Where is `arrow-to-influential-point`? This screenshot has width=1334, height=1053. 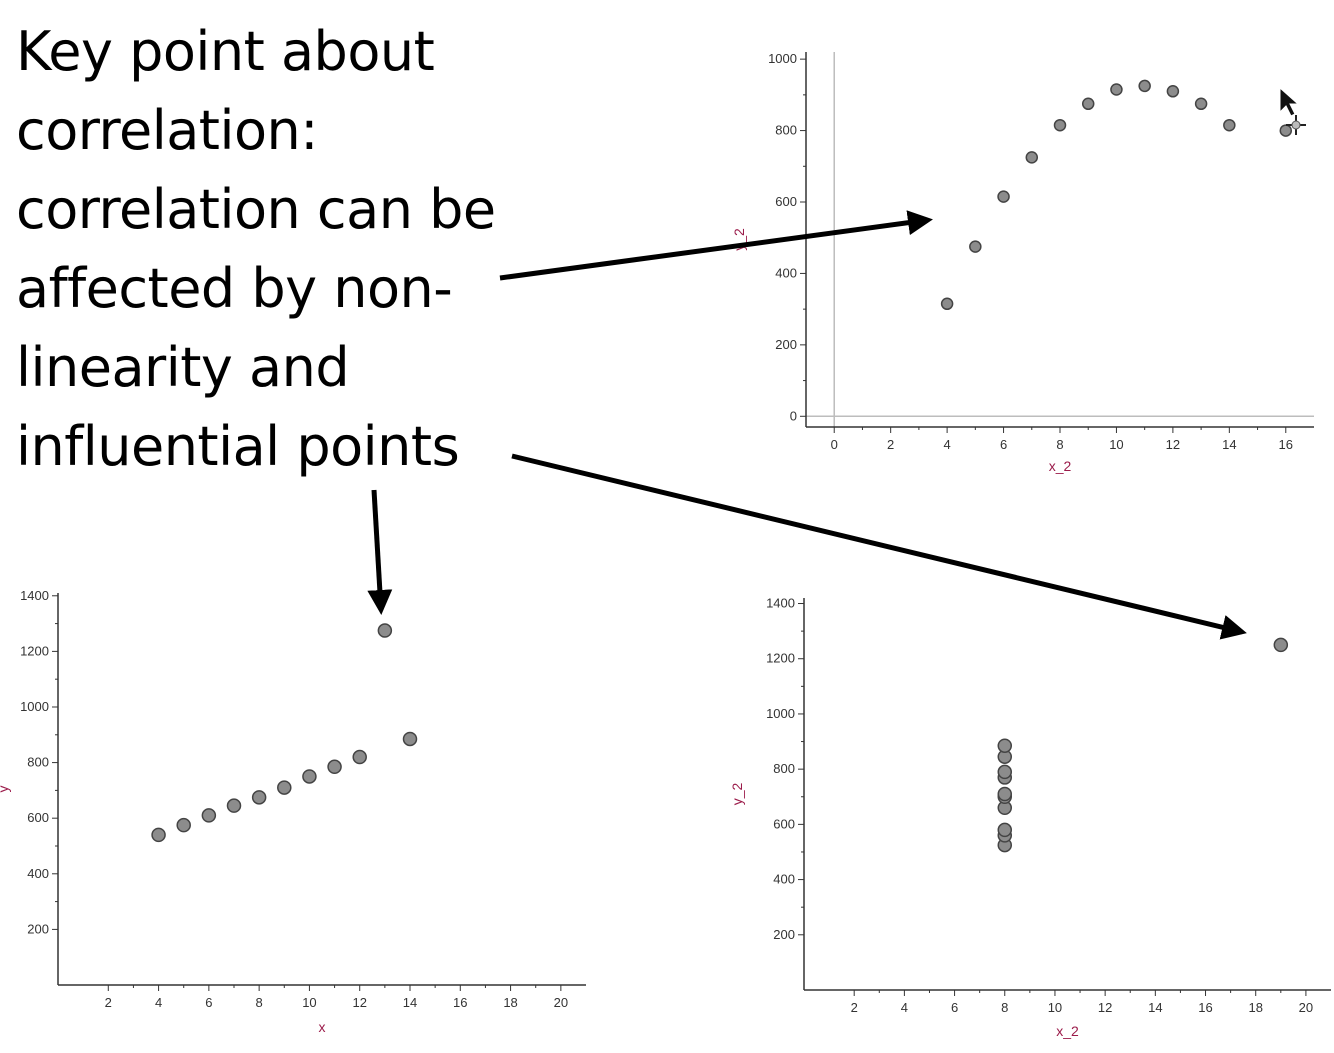
arrow-to-influential-point is located at coordinates (879, 546).